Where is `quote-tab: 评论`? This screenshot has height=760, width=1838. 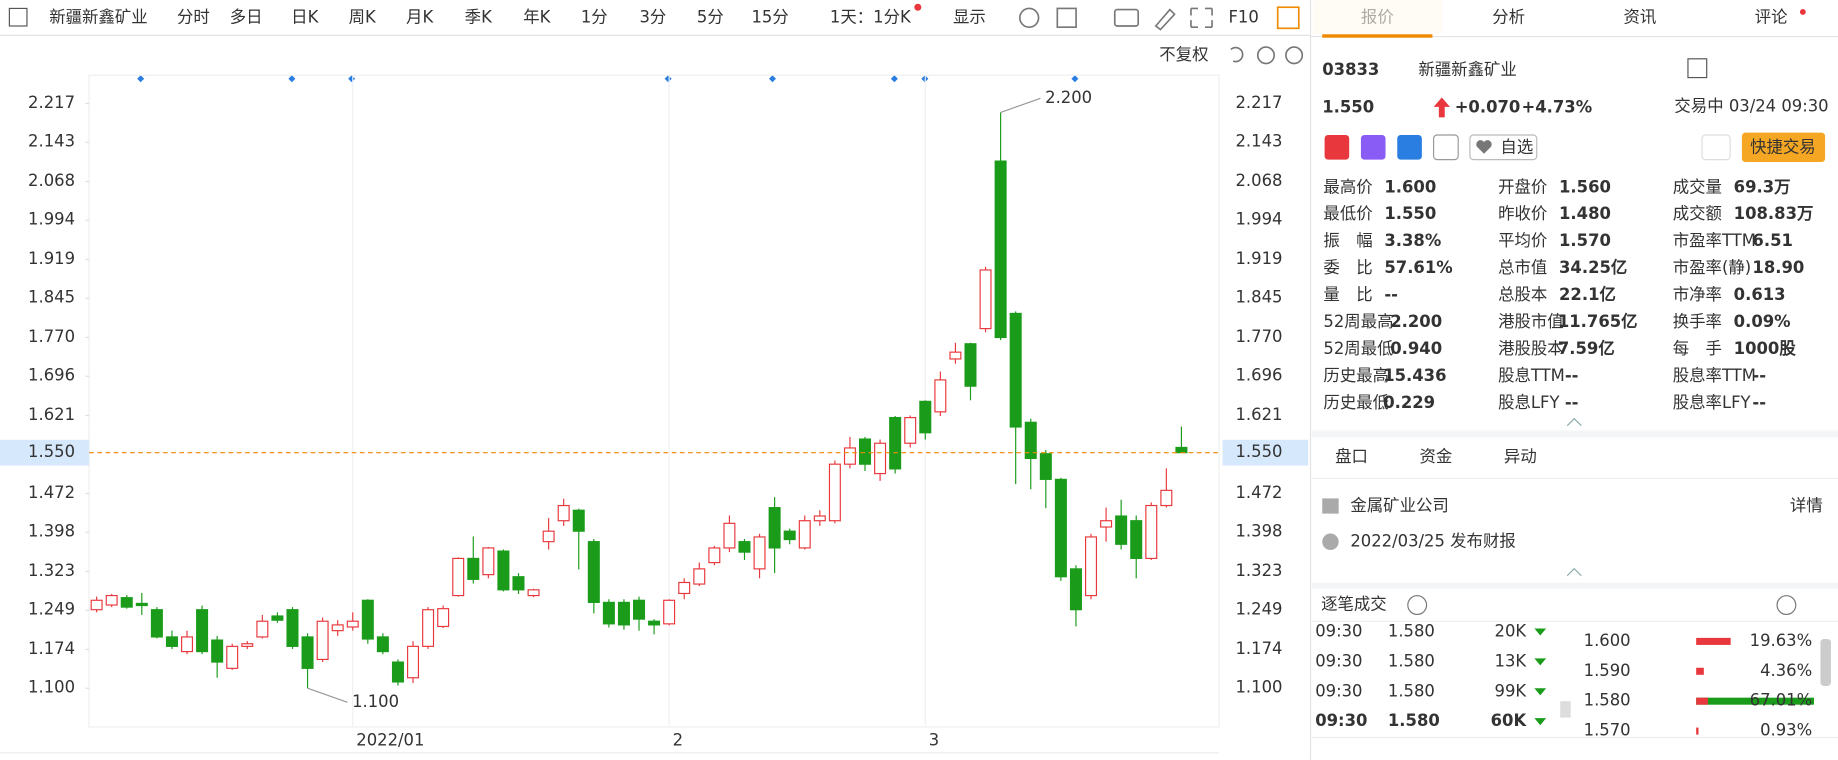 quote-tab: 评论 is located at coordinates (1771, 16).